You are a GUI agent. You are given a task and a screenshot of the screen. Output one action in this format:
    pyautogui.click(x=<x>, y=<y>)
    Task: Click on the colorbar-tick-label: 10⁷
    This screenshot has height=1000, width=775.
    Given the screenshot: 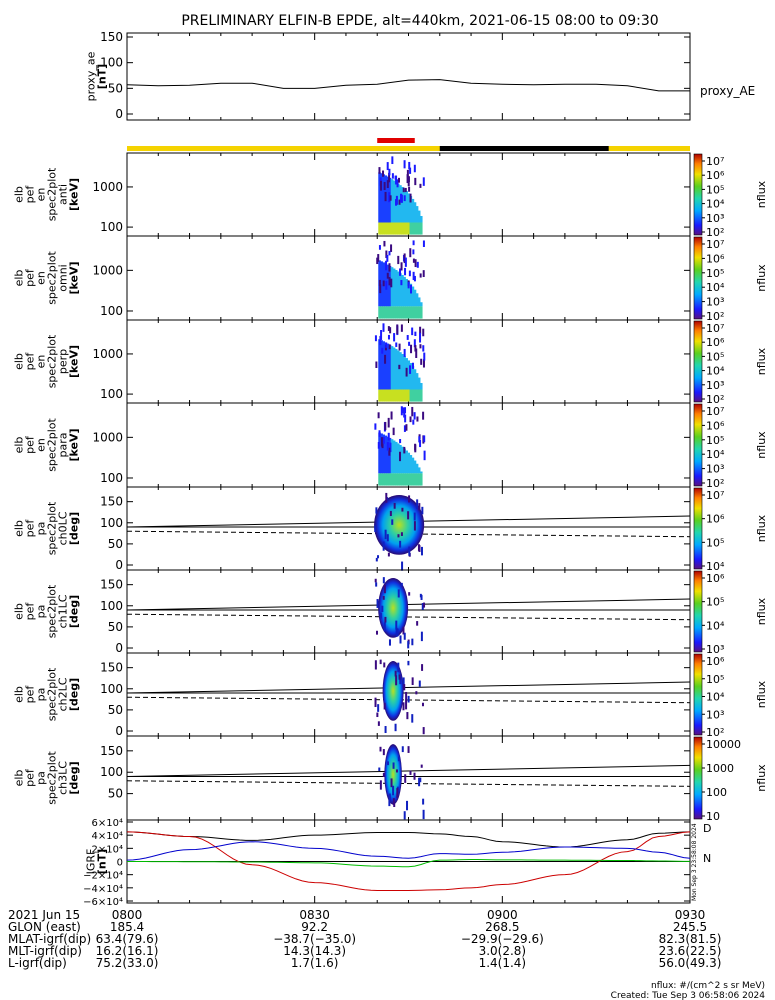 What is the action you would take?
    pyautogui.click(x=715, y=161)
    